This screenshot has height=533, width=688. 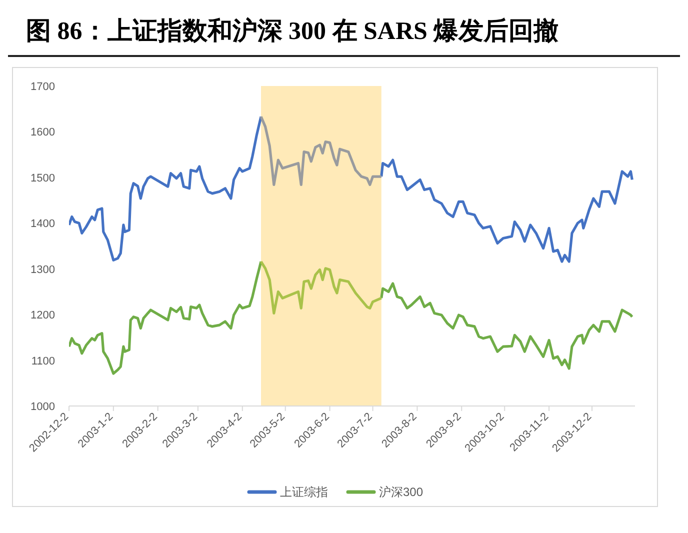 I want to click on y-tick-label: 1400, so click(x=42, y=224).